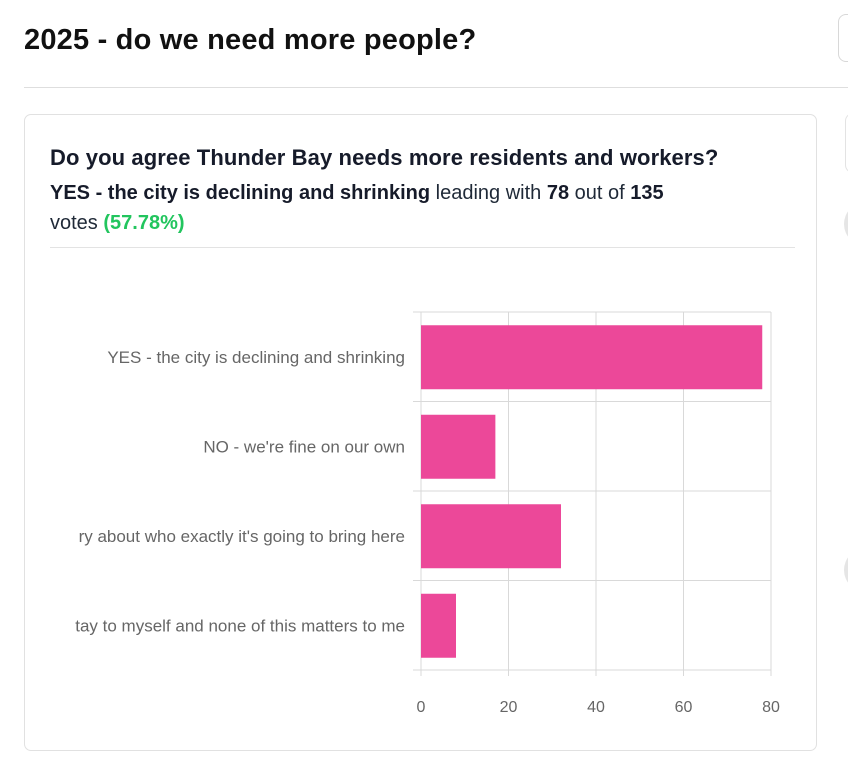  I want to click on x-tick-label: 60, so click(684, 707).